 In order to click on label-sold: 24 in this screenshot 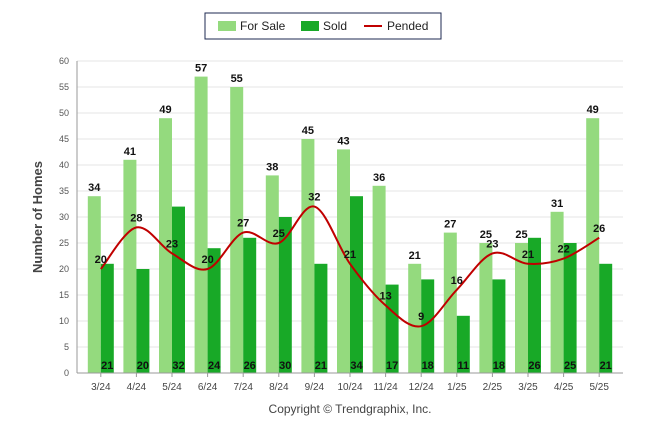, I will do `click(214, 366)`.